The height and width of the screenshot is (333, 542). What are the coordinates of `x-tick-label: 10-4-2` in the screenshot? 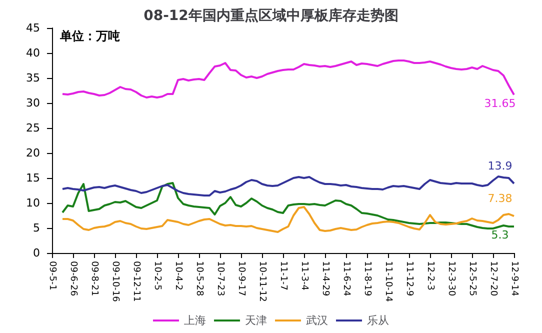 It's located at (178, 275).